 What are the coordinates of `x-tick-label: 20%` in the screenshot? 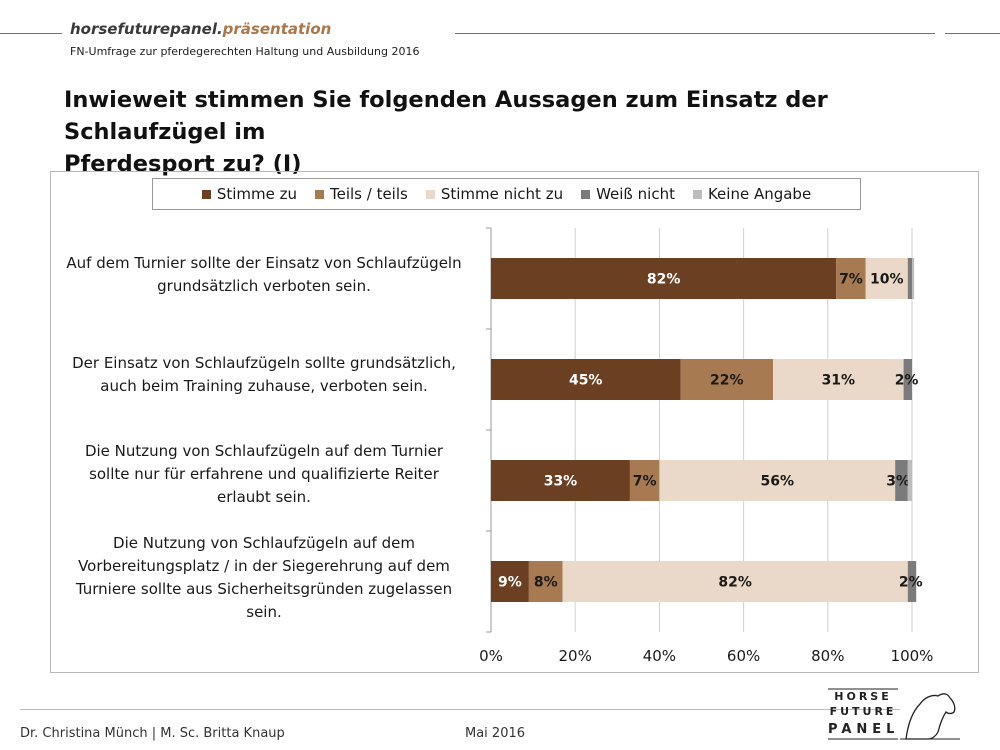 It's located at (575, 656).